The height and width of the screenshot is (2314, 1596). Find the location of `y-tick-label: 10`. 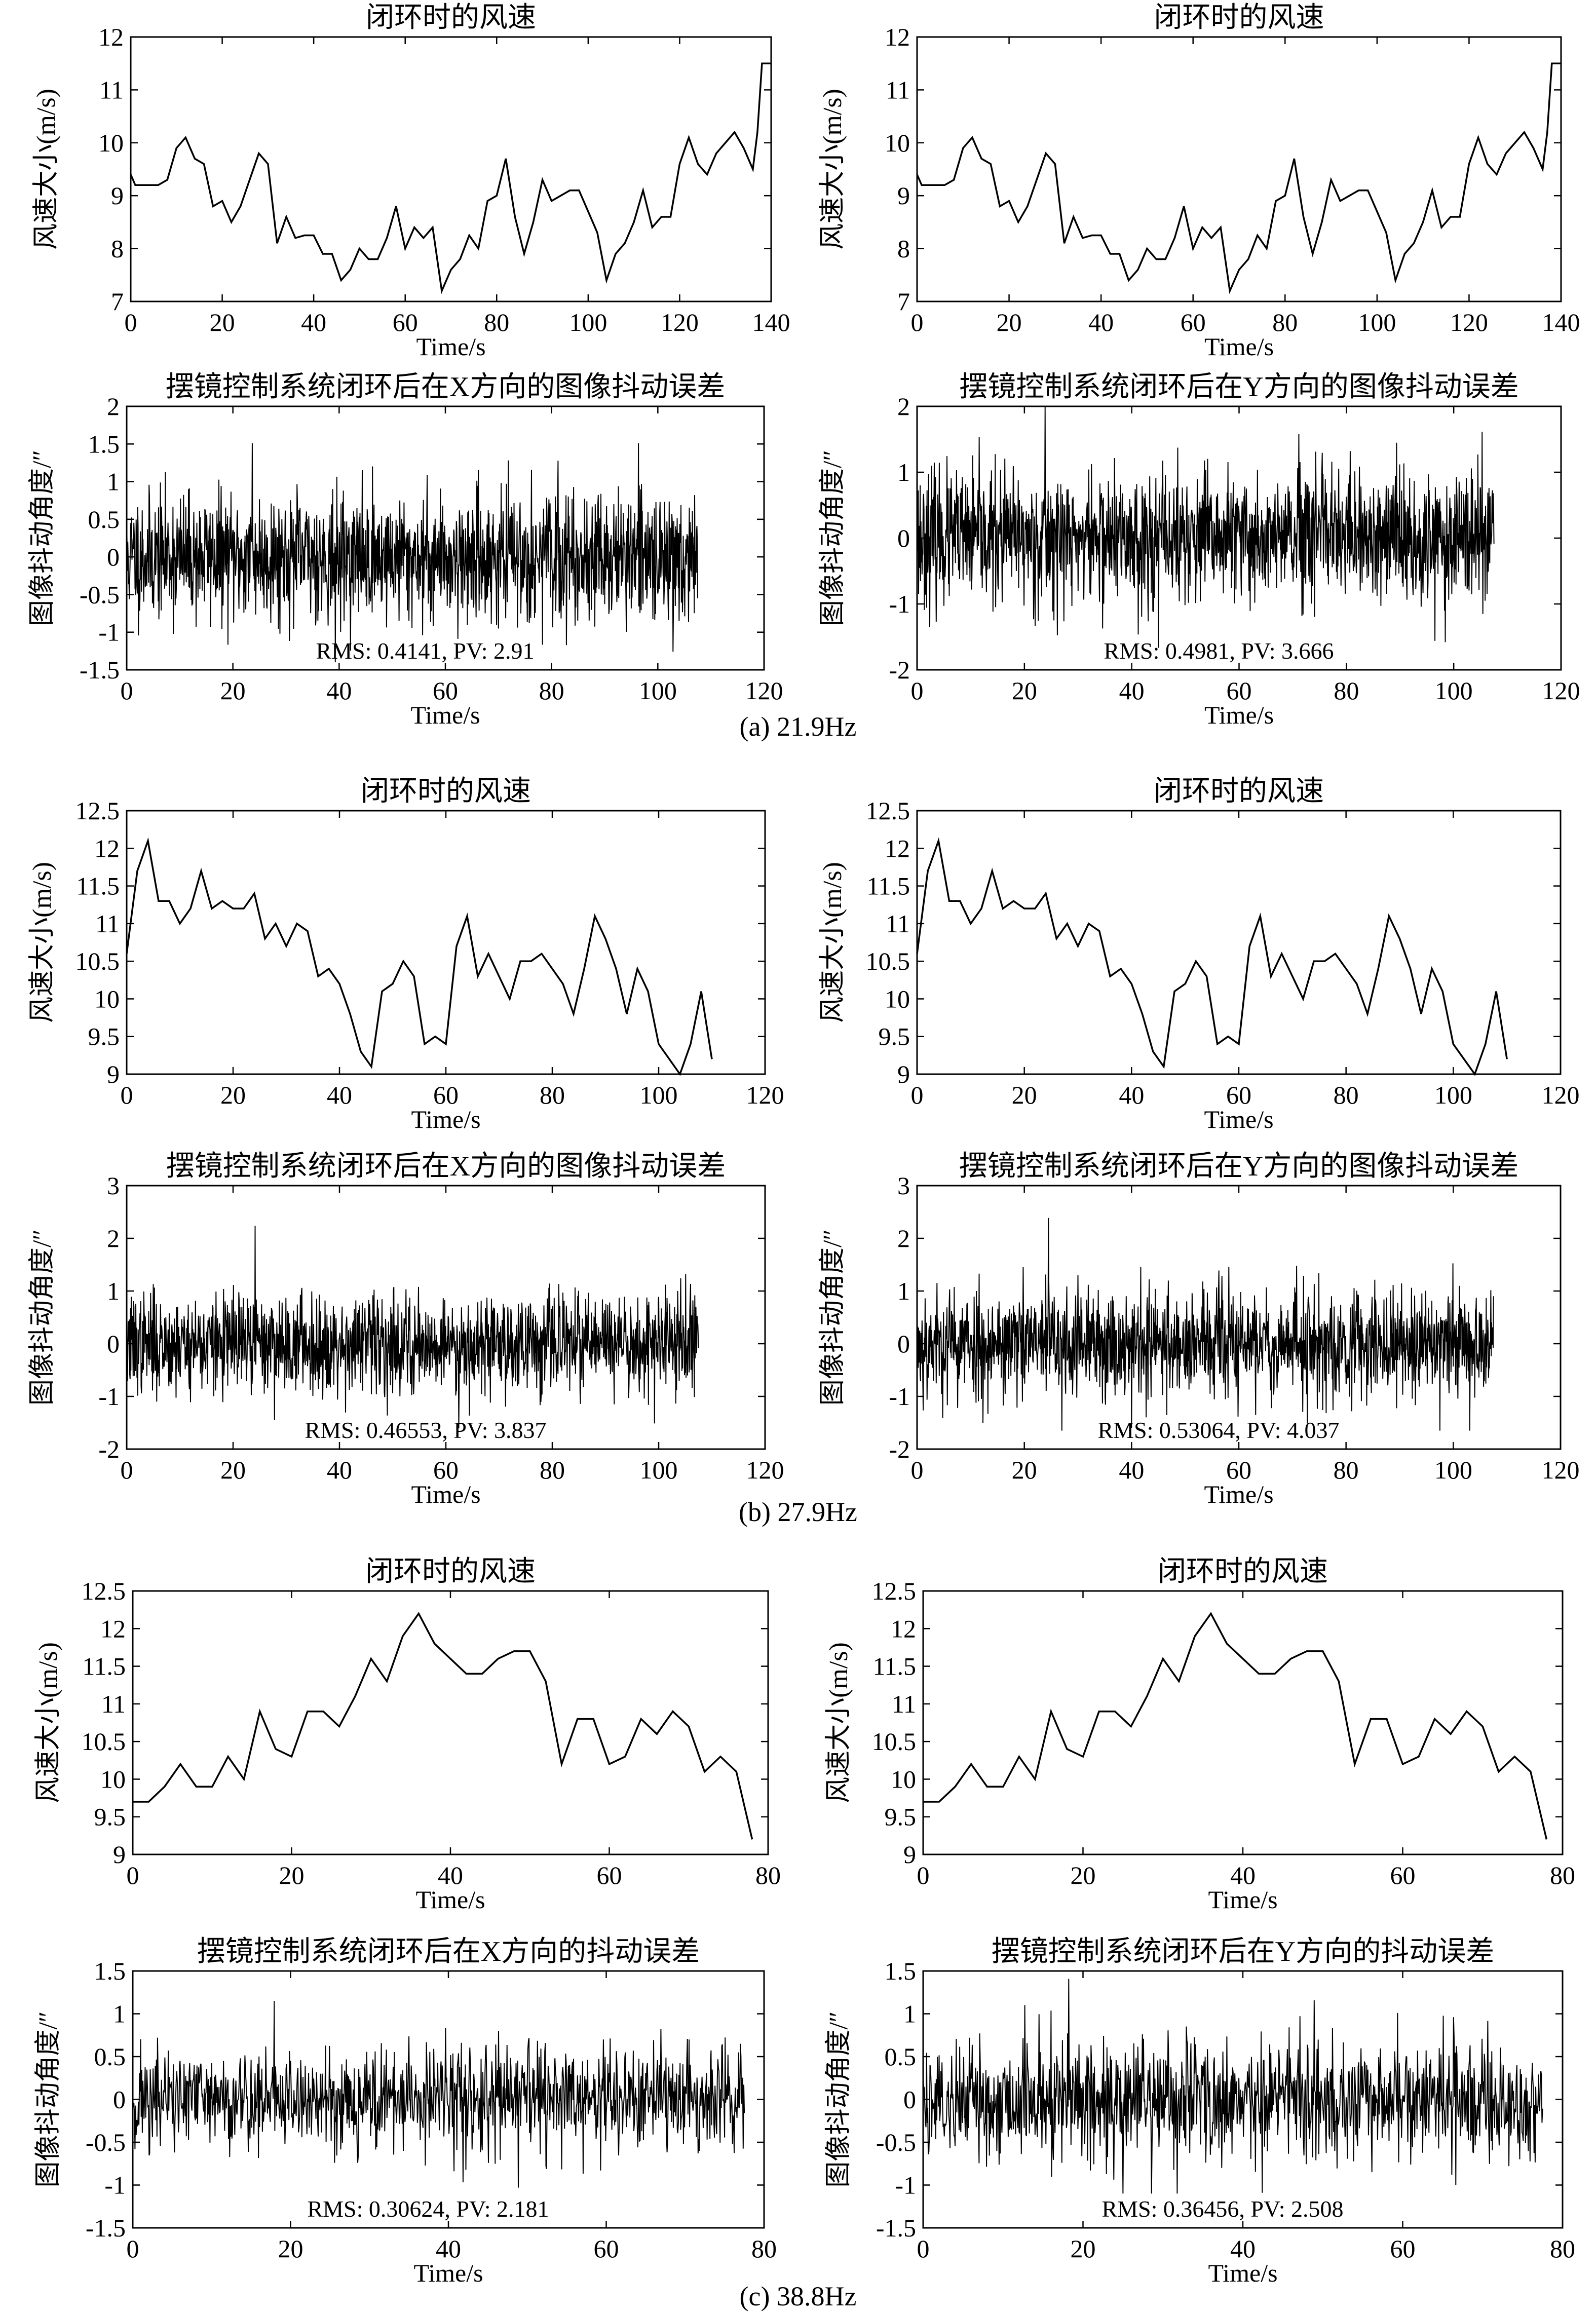

y-tick-label: 10 is located at coordinates (903, 1779).